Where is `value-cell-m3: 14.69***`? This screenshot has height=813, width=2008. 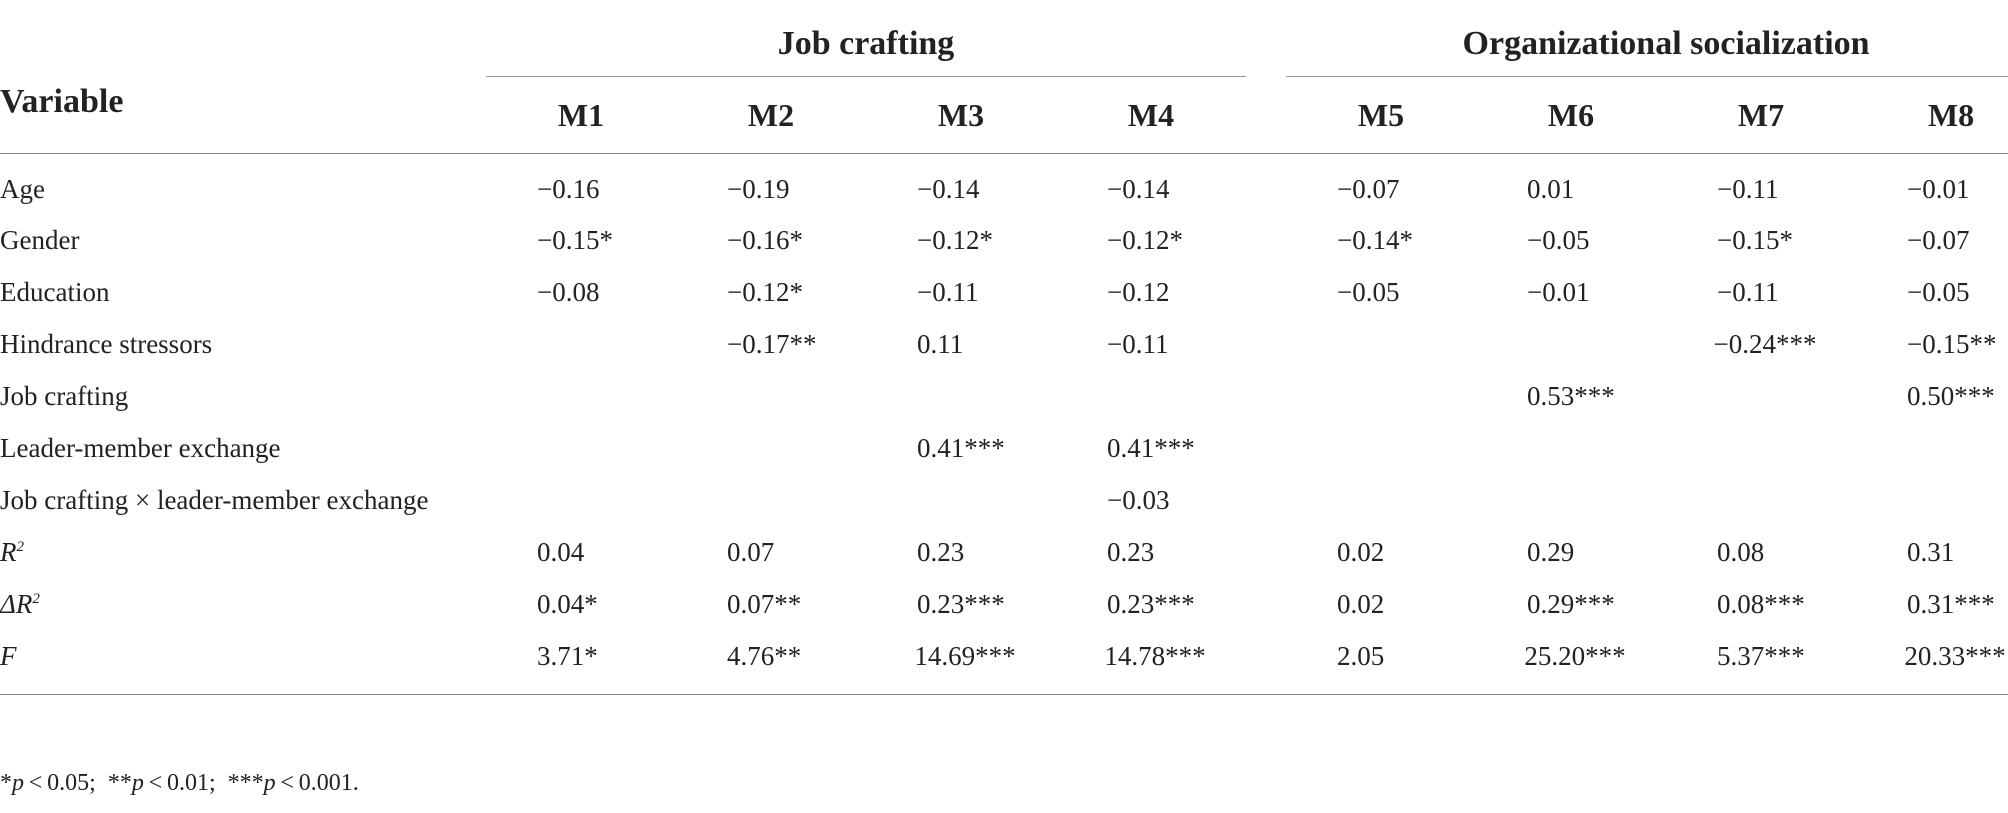
value-cell-m3: 14.69*** is located at coordinates (961, 662).